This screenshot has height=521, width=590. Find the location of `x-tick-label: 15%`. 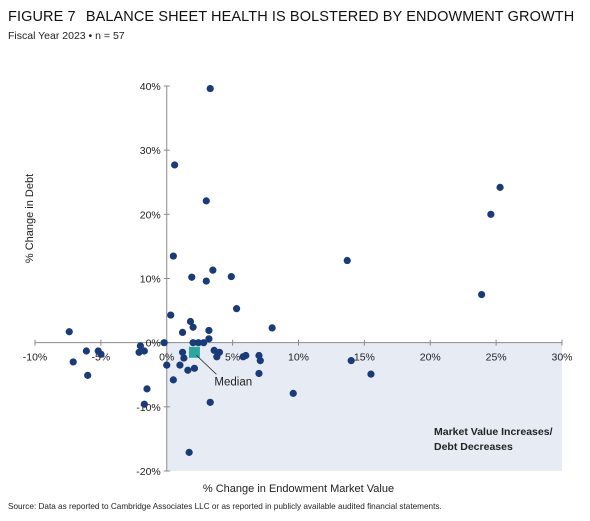

x-tick-label: 15% is located at coordinates (364, 358).